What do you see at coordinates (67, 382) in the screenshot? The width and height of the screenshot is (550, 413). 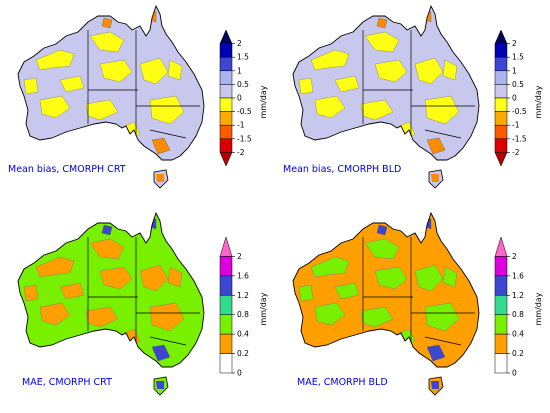 I see `panel-caption: MAE, CMORPH CRT` at bounding box center [67, 382].